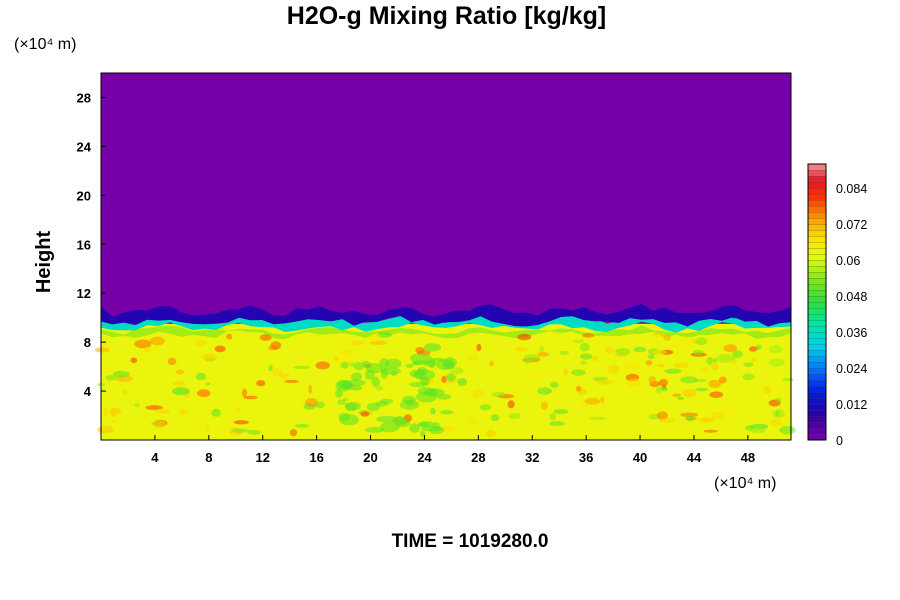 Image resolution: width=900 pixels, height=600 pixels. What do you see at coordinates (84, 146) in the screenshot?
I see `y-tick-label: 24` at bounding box center [84, 146].